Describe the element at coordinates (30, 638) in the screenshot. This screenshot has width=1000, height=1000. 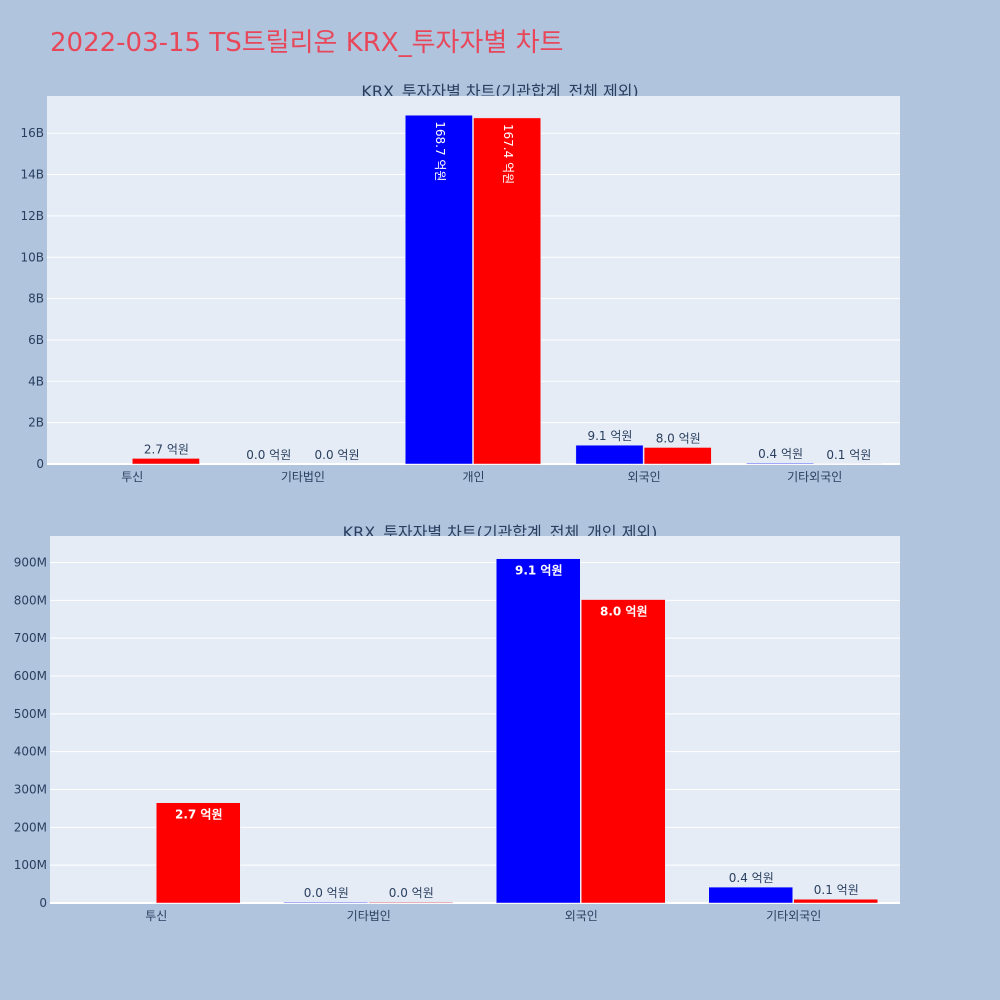
I see `y-tick-label: 700M` at that location.